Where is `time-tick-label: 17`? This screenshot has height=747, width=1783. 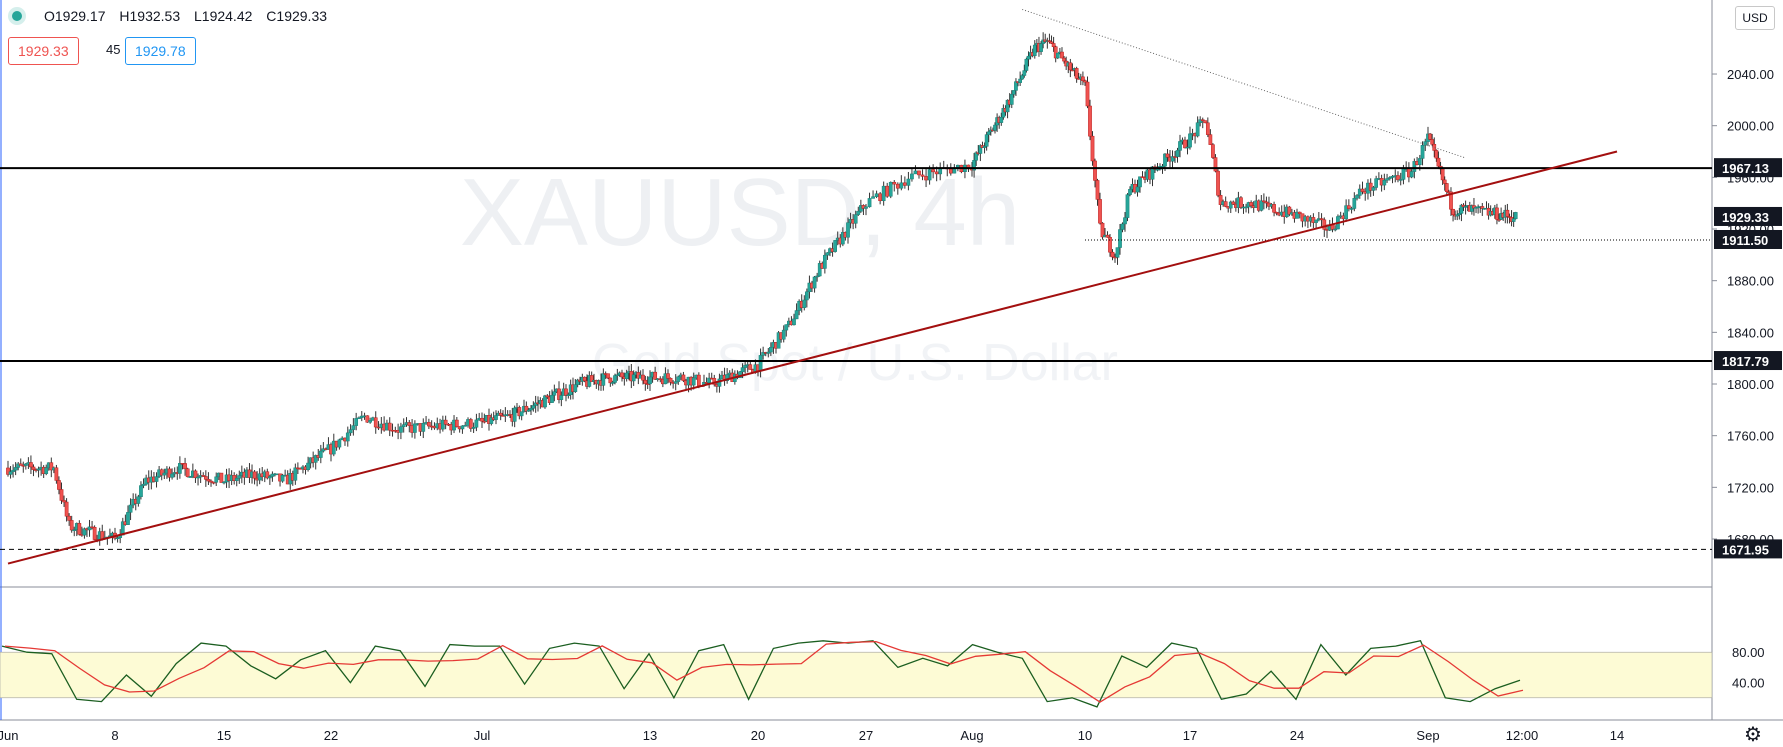 time-tick-label: 17 is located at coordinates (1190, 735).